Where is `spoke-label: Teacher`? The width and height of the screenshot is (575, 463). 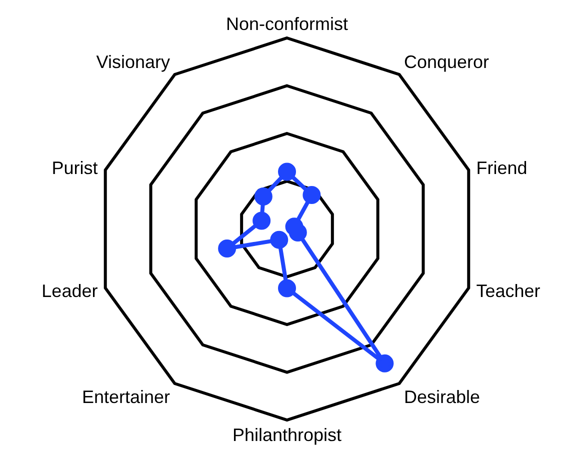 spoke-label: Teacher is located at coordinates (508, 290).